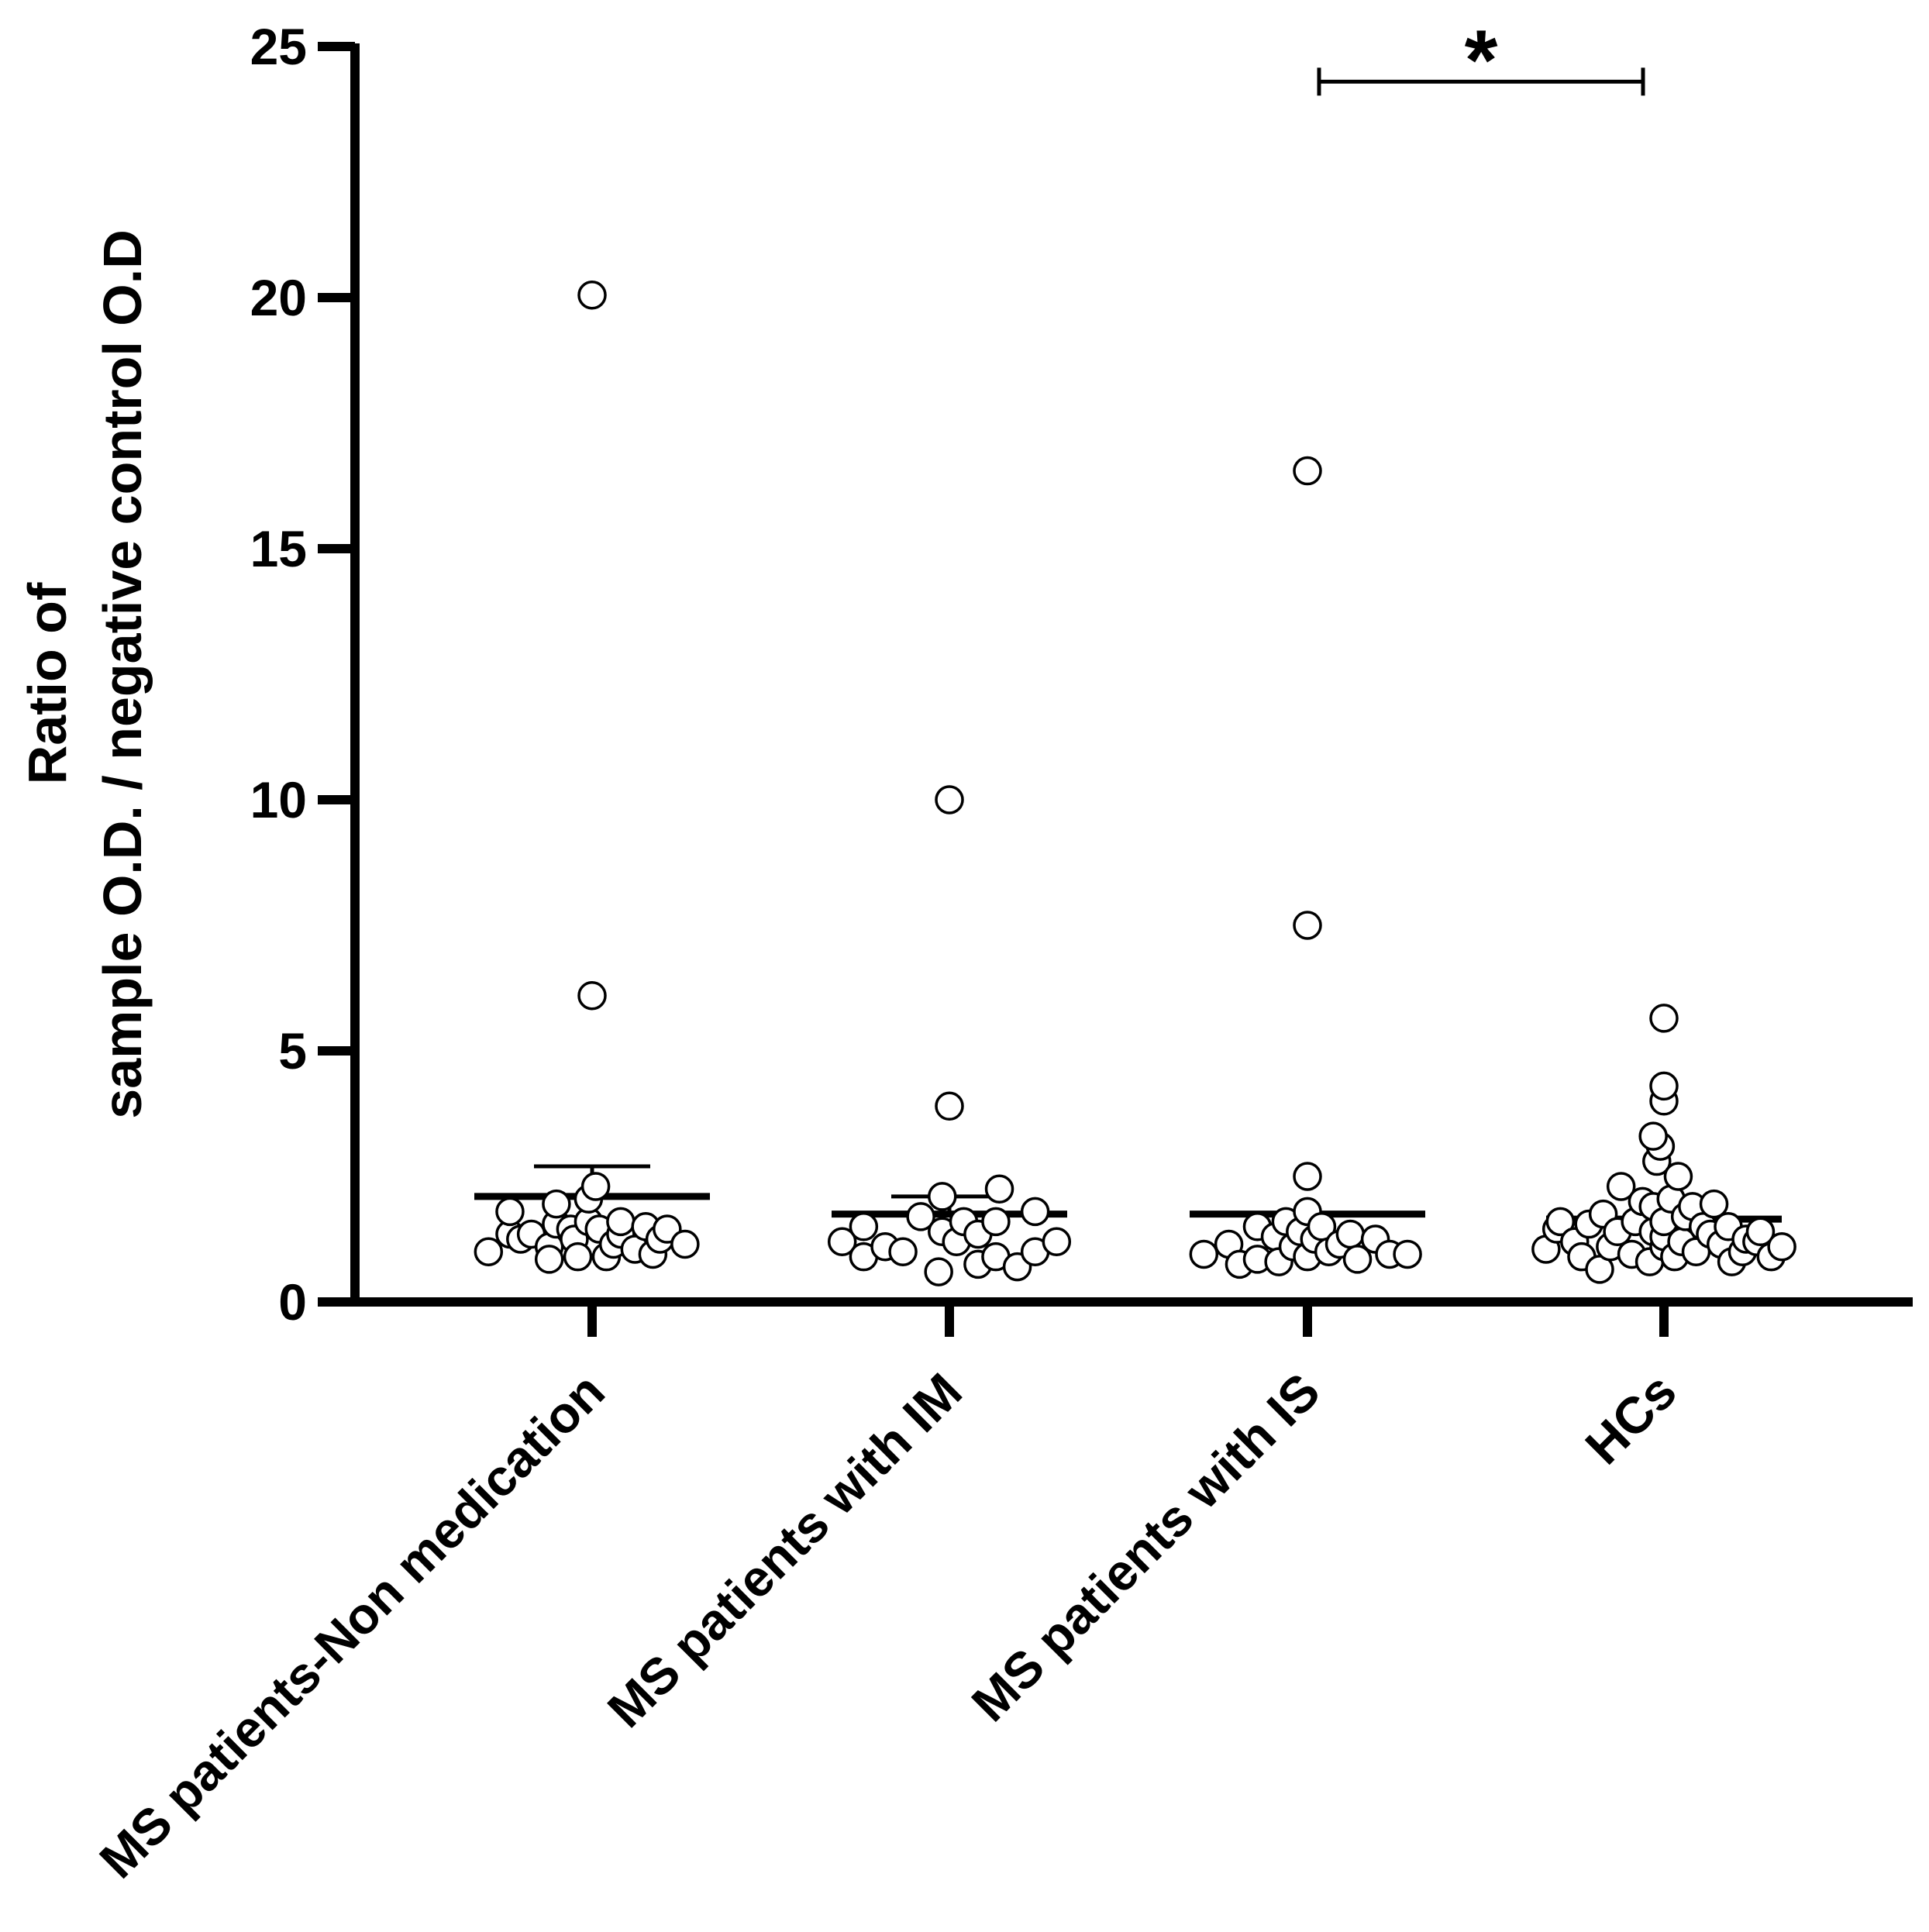  Describe the element at coordinates (351, 1625) in the screenshot. I see `x-category-label: MS patients-Non medication` at that location.